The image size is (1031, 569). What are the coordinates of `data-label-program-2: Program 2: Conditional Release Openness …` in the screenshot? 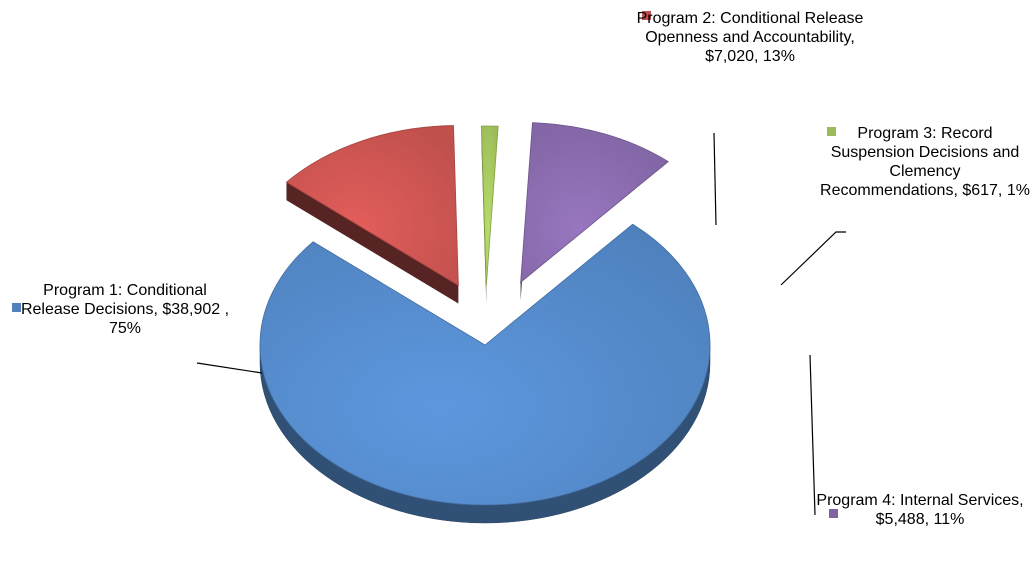 It's located at (750, 37).